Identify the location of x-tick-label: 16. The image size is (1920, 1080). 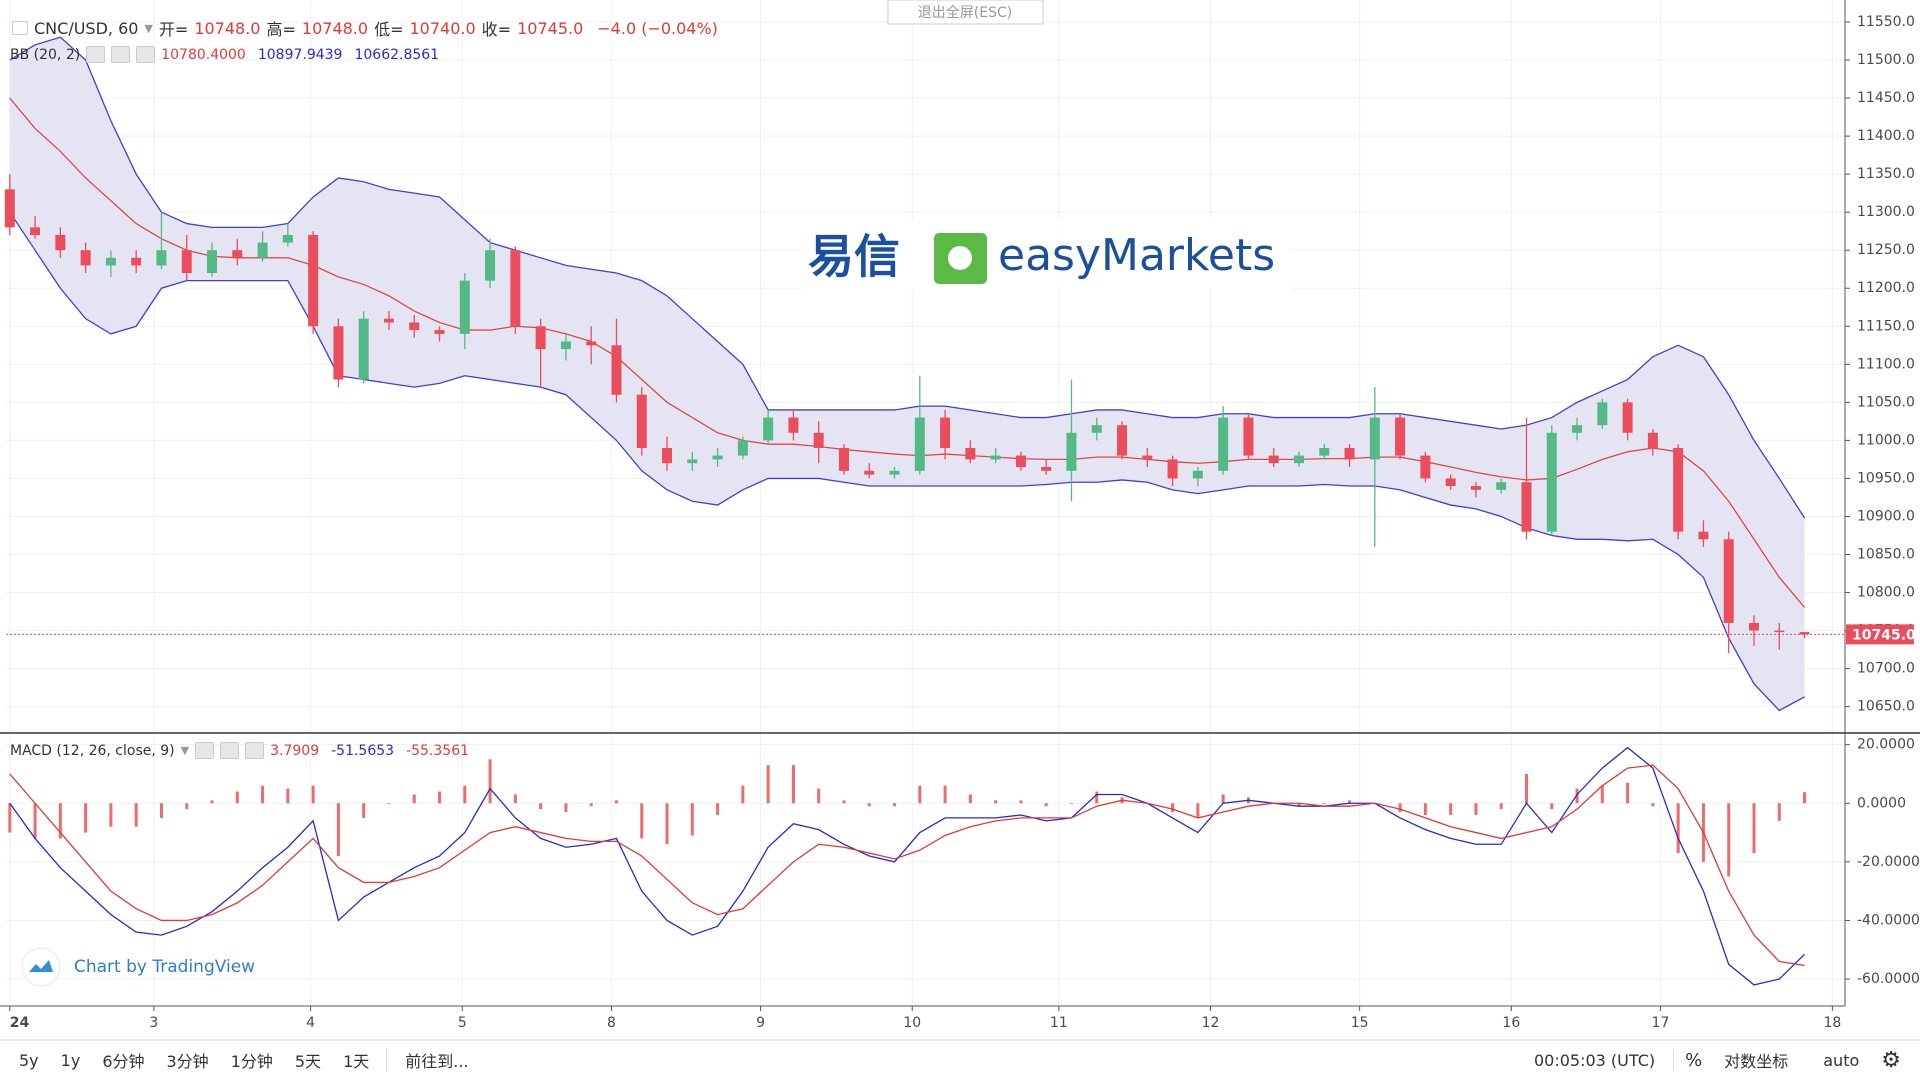
(1511, 1023).